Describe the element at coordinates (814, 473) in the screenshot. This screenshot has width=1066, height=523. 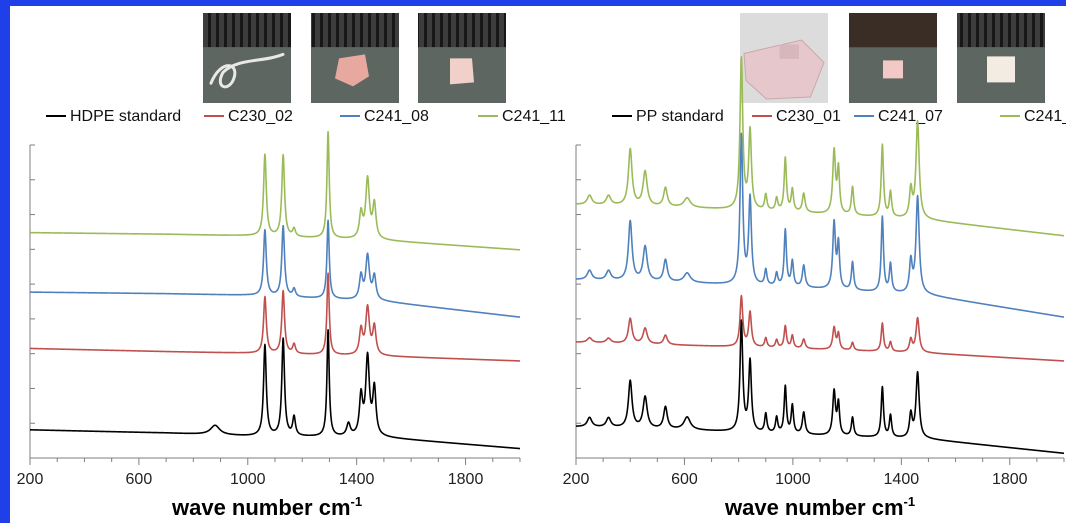
I see `pp-x-ticks: 200 600 1000 1400 1800` at that location.